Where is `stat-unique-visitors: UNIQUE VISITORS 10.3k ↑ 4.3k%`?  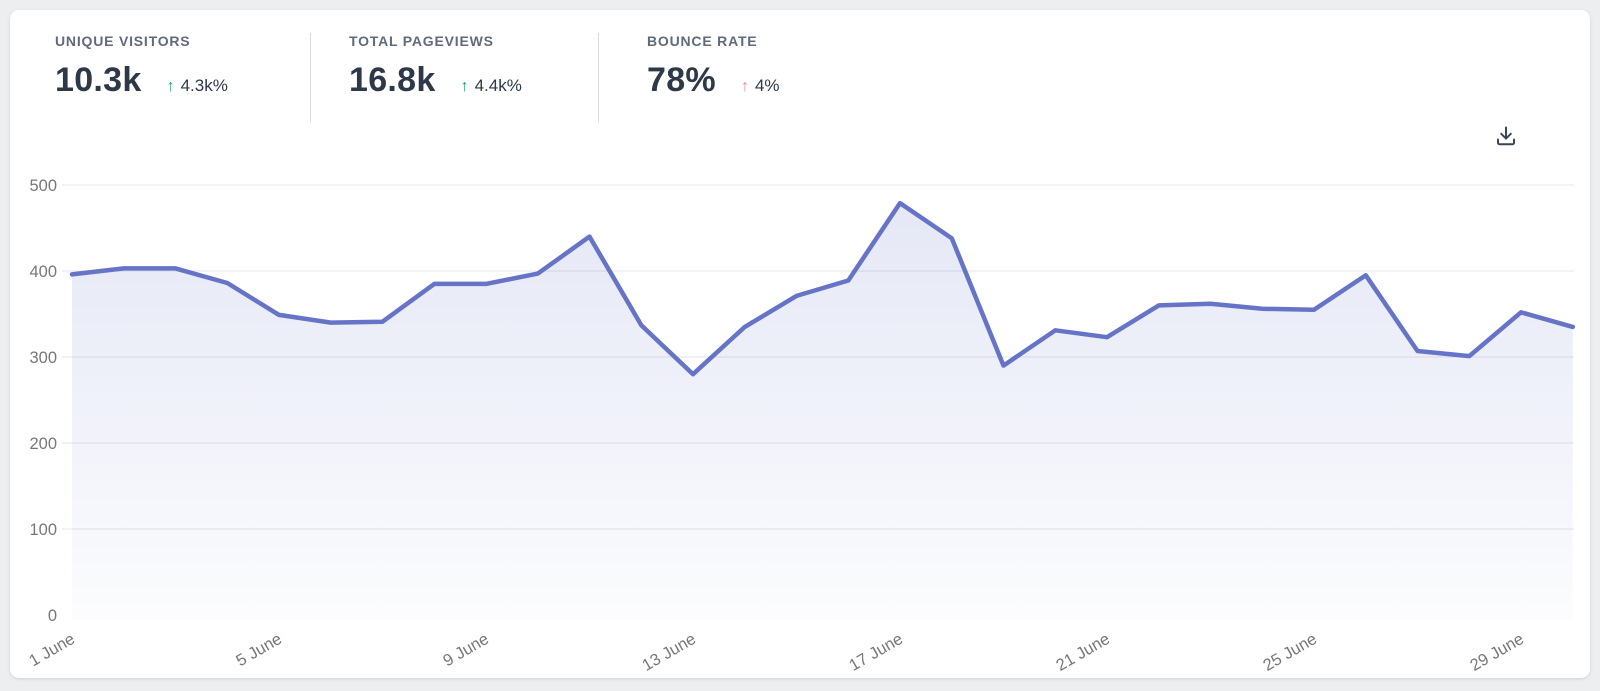
stat-unique-visitors: UNIQUE VISITORS 10.3k ↑ 4.3k% is located at coordinates (182, 77).